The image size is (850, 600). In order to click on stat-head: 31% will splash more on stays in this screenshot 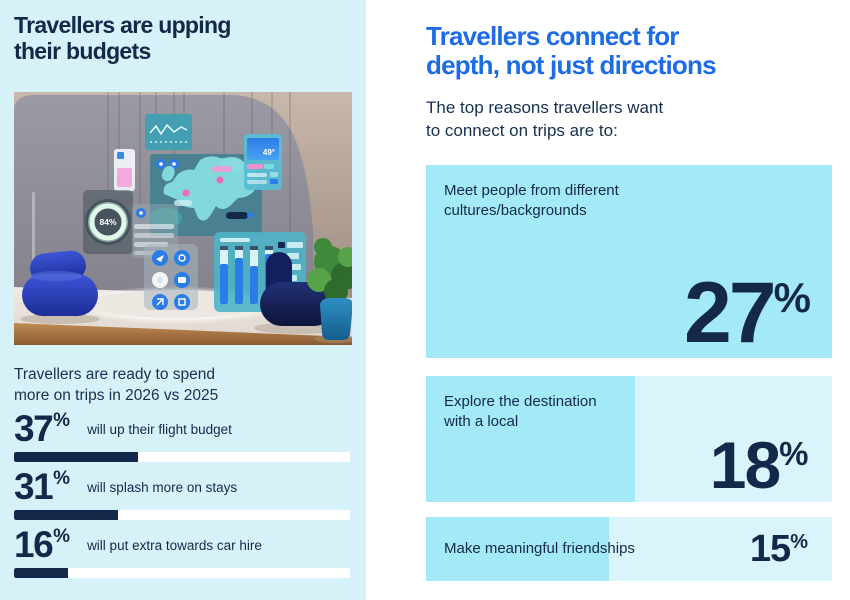, I will do `click(182, 486)`.